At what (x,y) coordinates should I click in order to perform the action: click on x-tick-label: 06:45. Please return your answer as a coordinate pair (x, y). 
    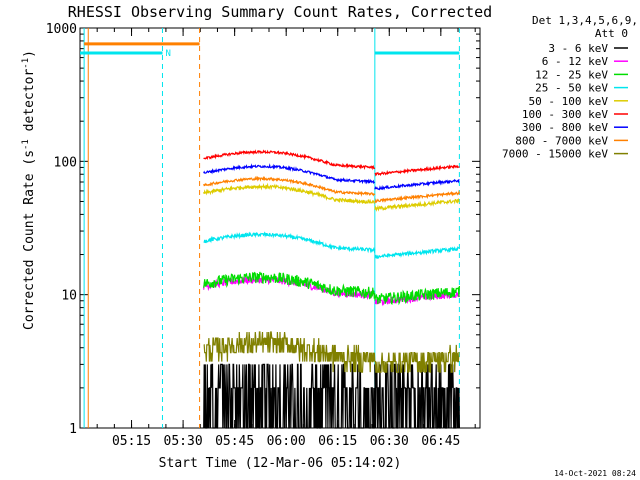
    Looking at the image, I should click on (440, 441).